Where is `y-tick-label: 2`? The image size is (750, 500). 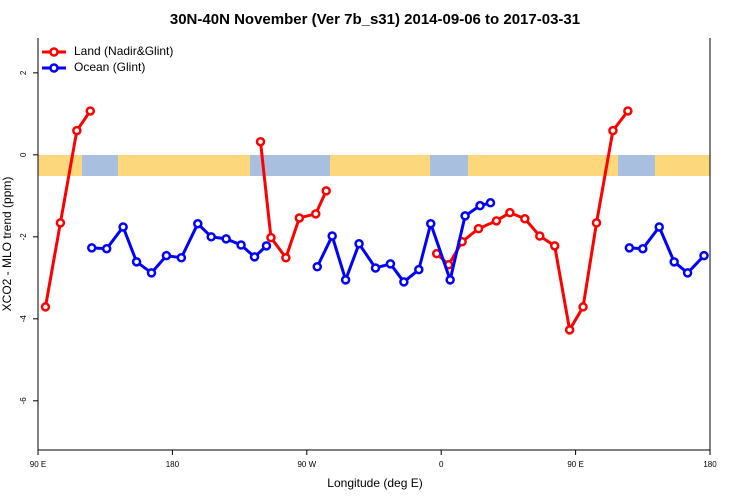 y-tick-label: 2 is located at coordinates (23, 72).